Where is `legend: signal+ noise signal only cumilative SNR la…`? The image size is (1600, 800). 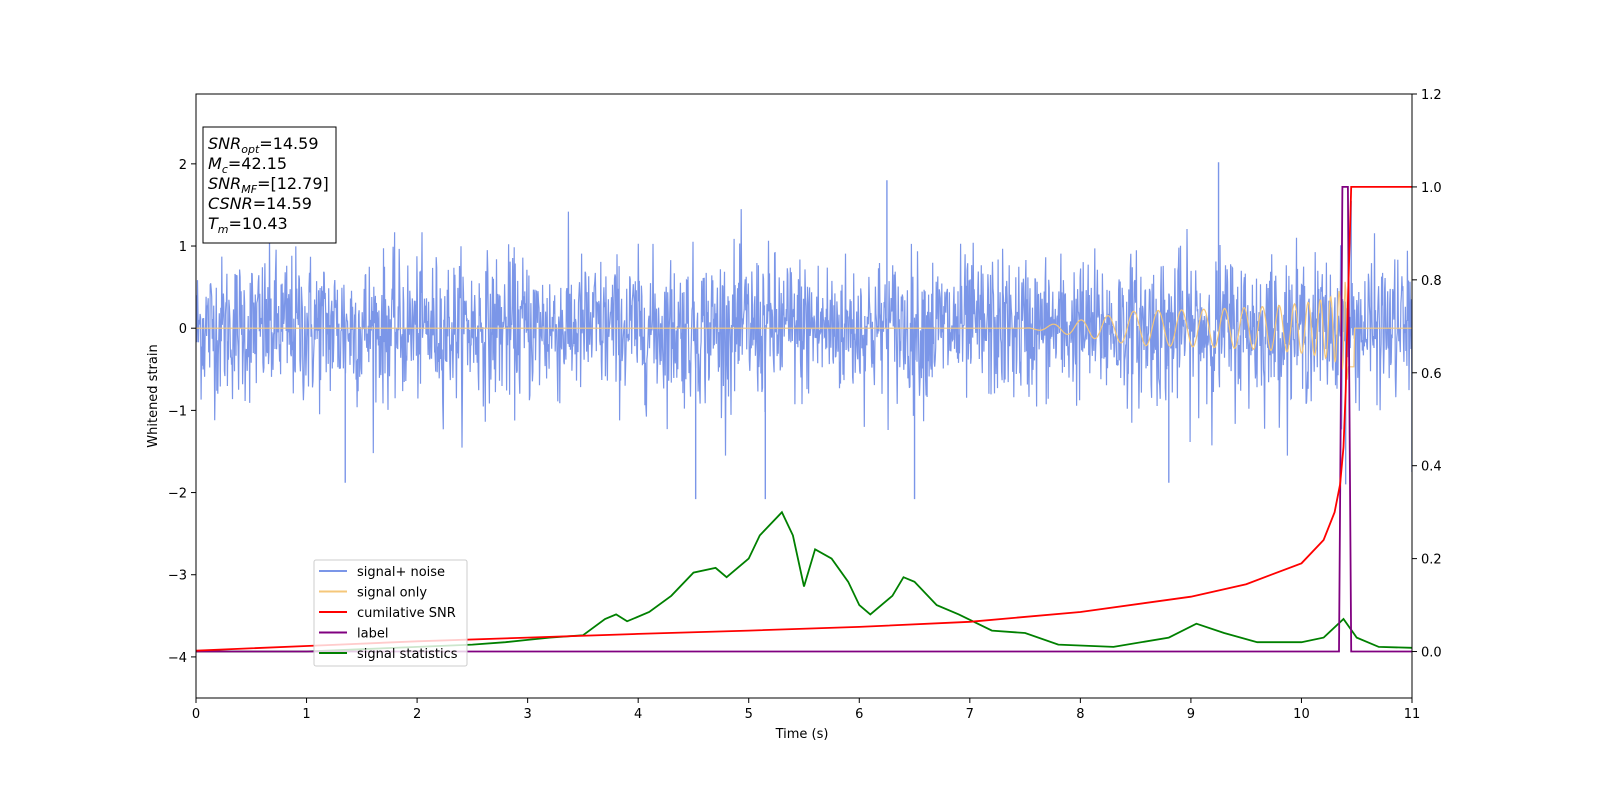 legend: signal+ noise signal only cumilative SNR la… is located at coordinates (390, 613).